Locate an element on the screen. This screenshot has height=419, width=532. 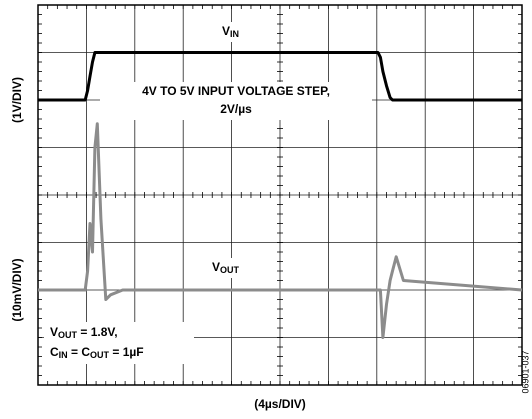
annotation: CIN = COUT = 1µF is located at coordinates (97, 352).